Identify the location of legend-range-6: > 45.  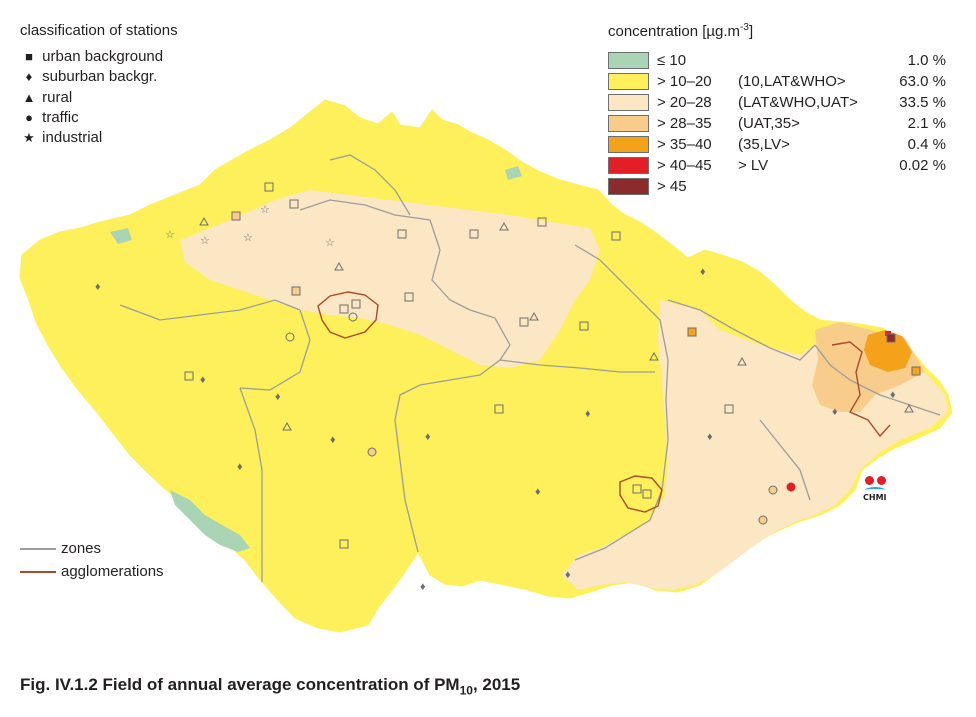
(672, 186).